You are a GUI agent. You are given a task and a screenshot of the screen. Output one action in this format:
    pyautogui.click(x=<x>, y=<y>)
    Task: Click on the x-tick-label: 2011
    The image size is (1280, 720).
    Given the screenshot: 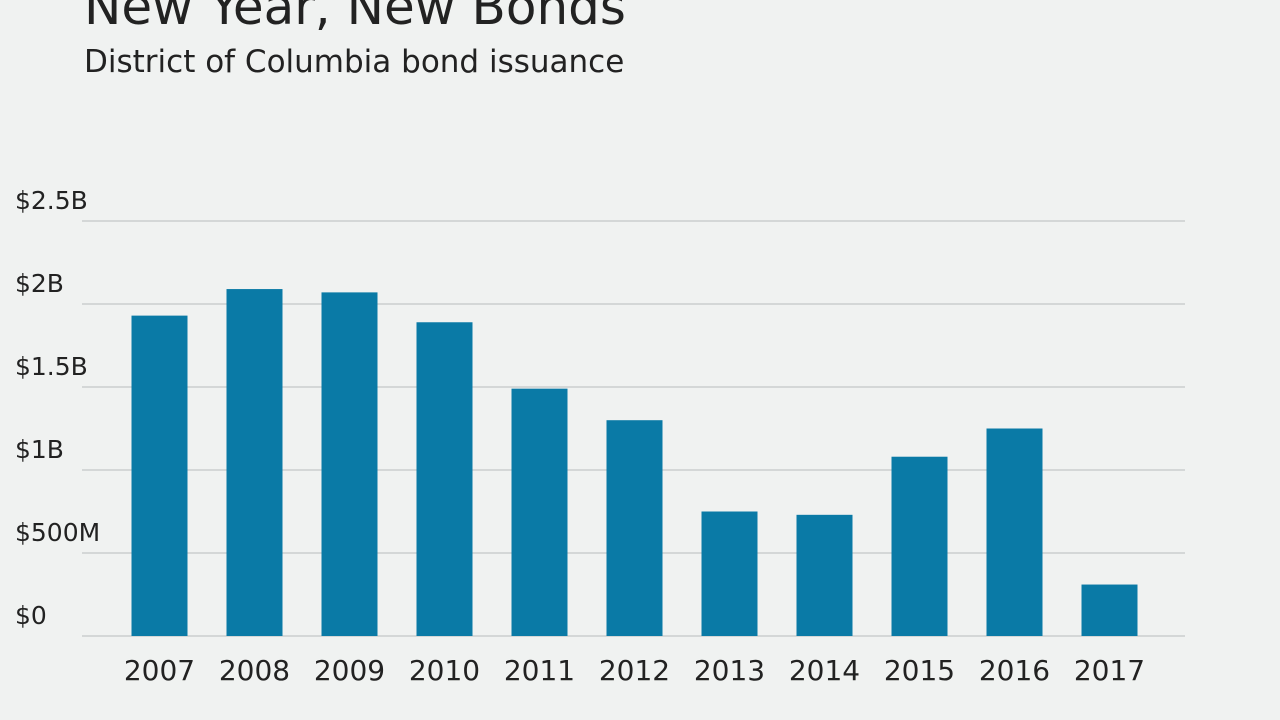 What is the action you would take?
    pyautogui.click(x=539, y=670)
    